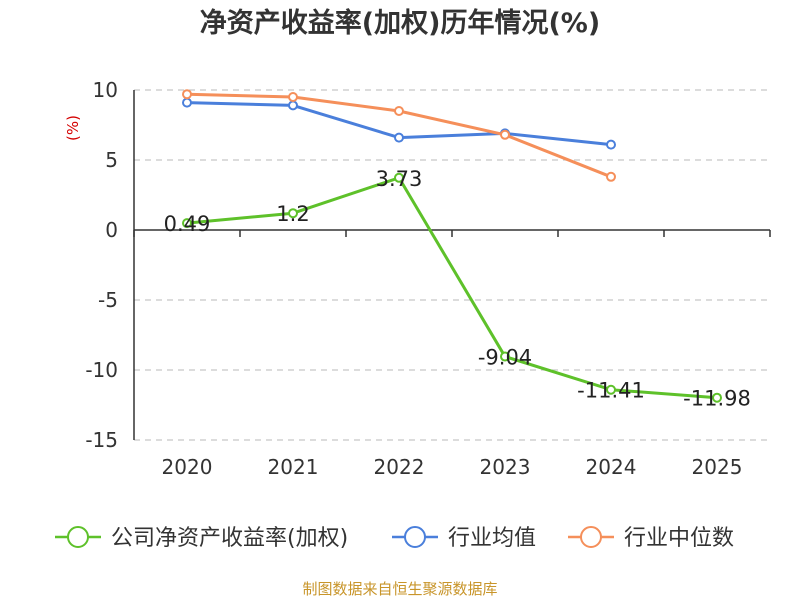 This screenshot has width=800, height=600. Describe the element at coordinates (400, 23) in the screenshot. I see `chart-title: 净资产收益率(加权)历年情况(%)` at that location.